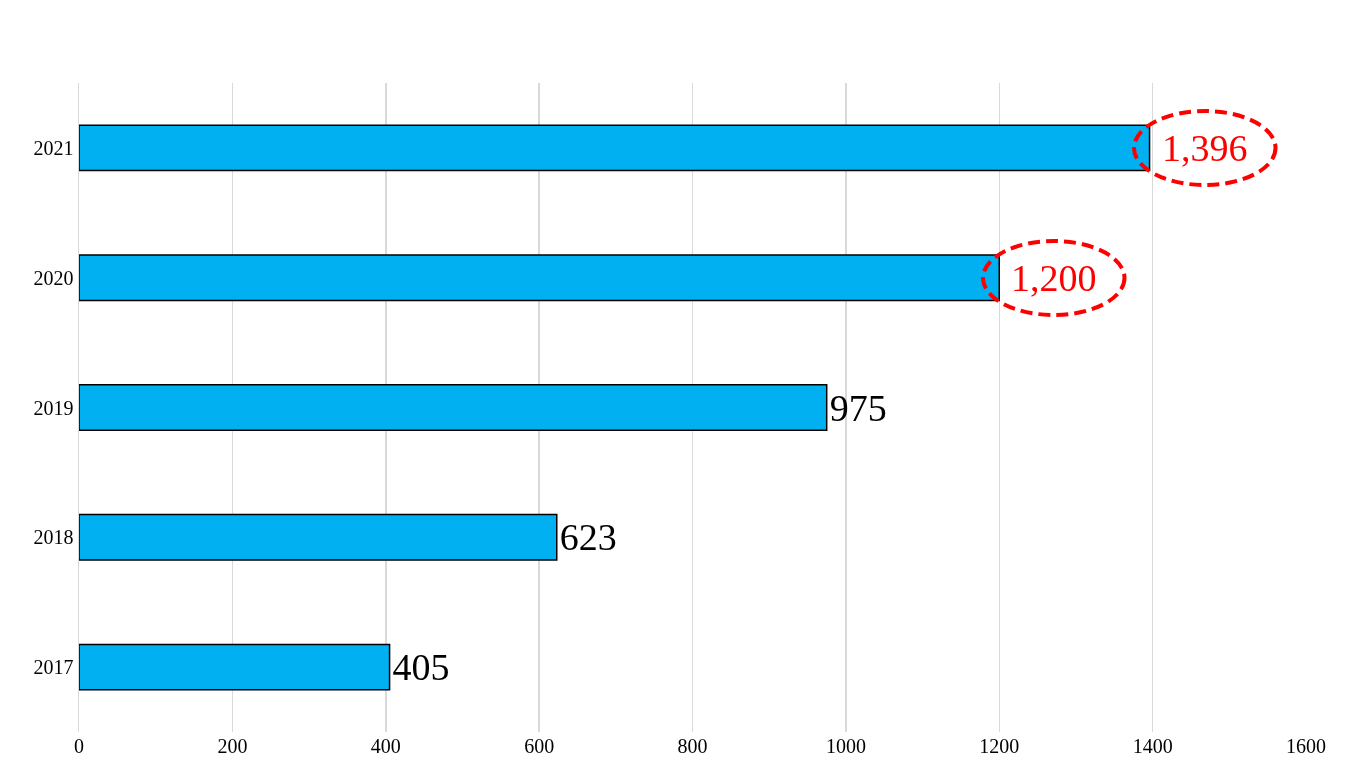 This screenshot has width=1353, height=783. Describe the element at coordinates (53, 537) in the screenshot. I see `y-tick-label: 2018` at that location.